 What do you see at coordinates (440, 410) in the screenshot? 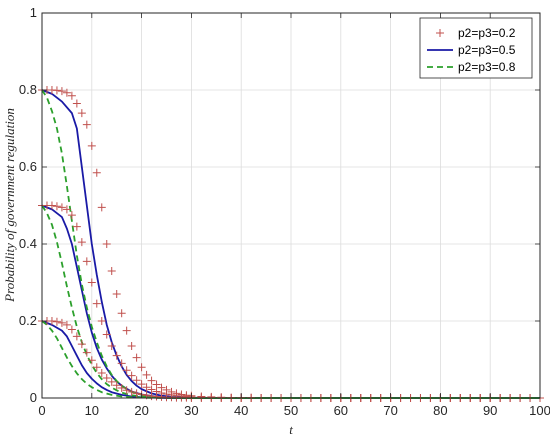
I see `x-tick-label: 80` at bounding box center [440, 410].